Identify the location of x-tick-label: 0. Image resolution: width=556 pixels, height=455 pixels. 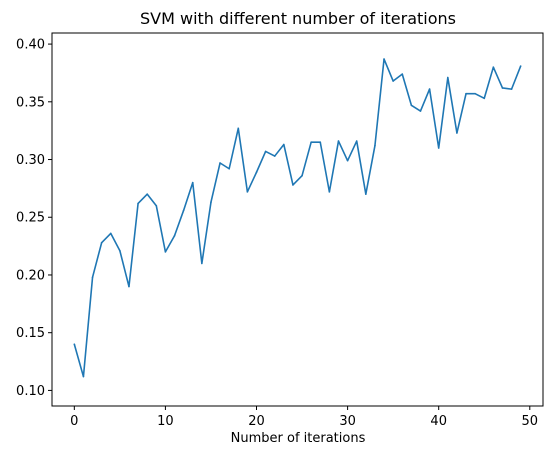
(74, 421).